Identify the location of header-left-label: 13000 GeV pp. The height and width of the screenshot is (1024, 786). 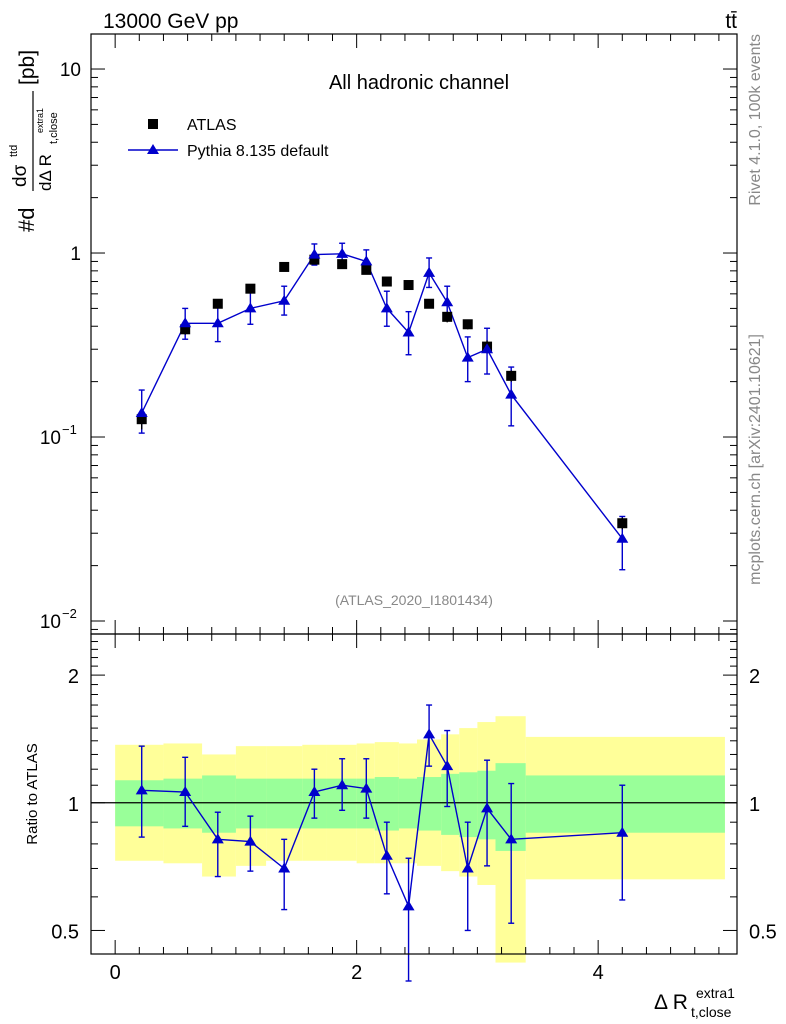
(170, 21).